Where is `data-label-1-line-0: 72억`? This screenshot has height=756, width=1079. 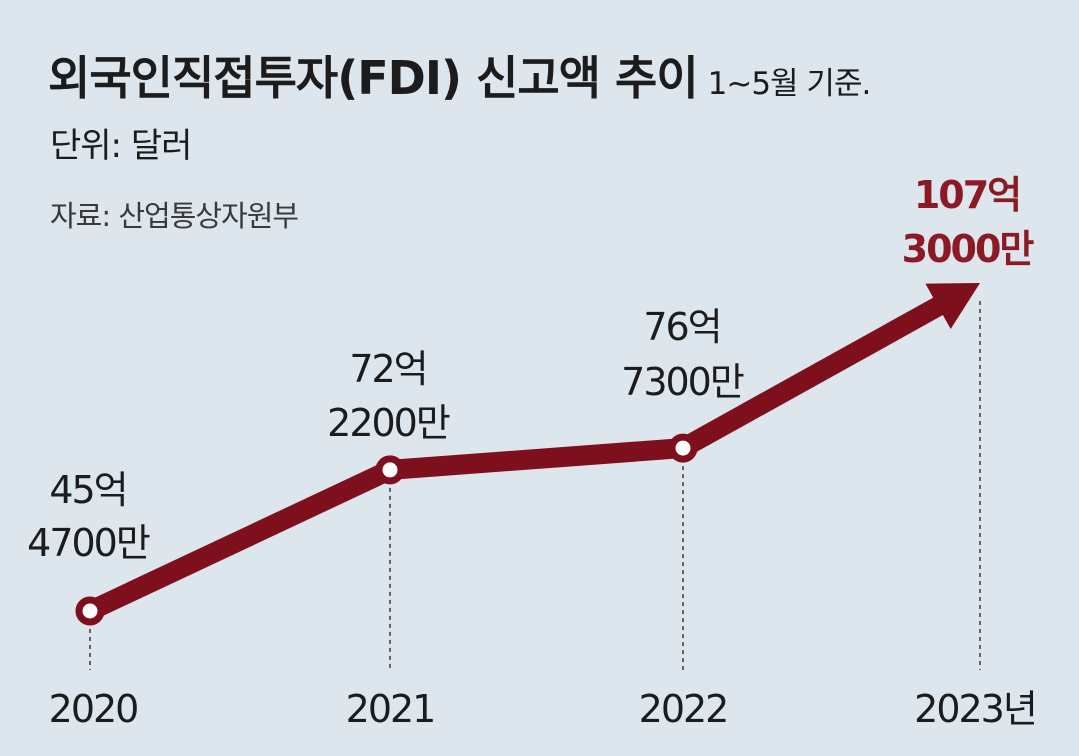
data-label-1-line-0: 72억 is located at coordinates (387, 369).